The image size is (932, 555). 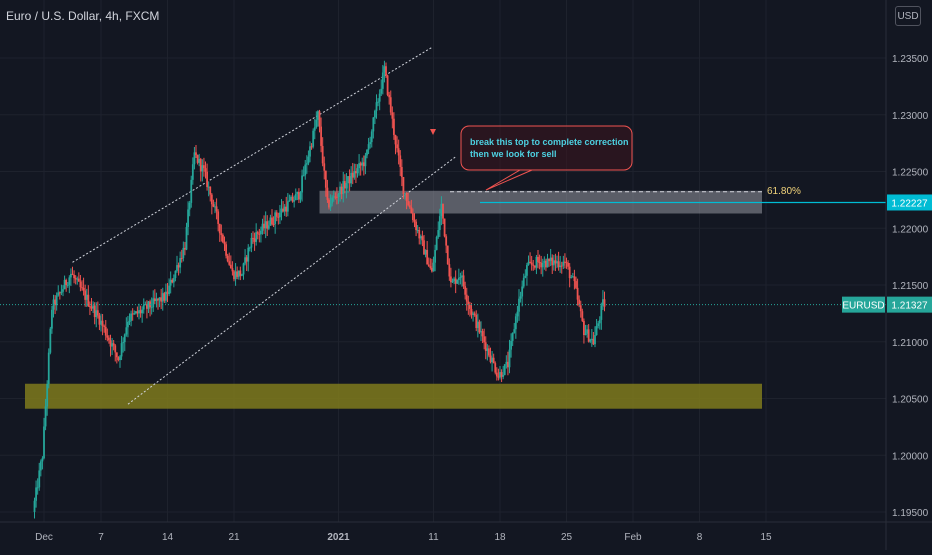 I want to click on callout-text-line1: break this top to complete correction, so click(x=549, y=142).